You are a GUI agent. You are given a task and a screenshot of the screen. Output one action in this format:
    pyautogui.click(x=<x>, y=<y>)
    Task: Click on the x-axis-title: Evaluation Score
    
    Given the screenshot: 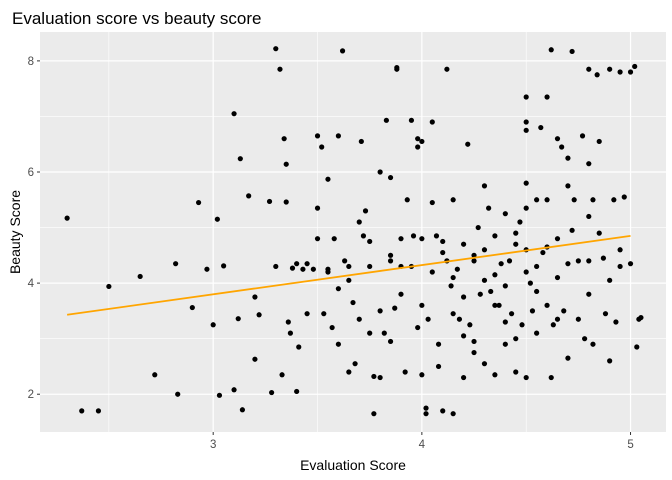 What is the action you would take?
    pyautogui.click(x=353, y=465)
    